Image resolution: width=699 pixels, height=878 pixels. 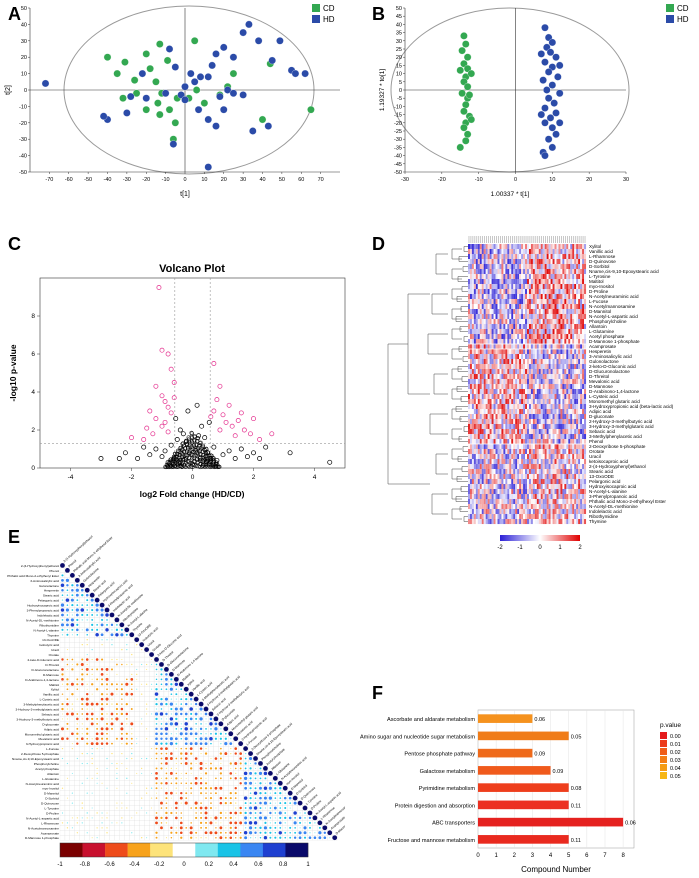 I want to click on x-axis-label: 1.00337 * t[1], so click(x=510, y=194).